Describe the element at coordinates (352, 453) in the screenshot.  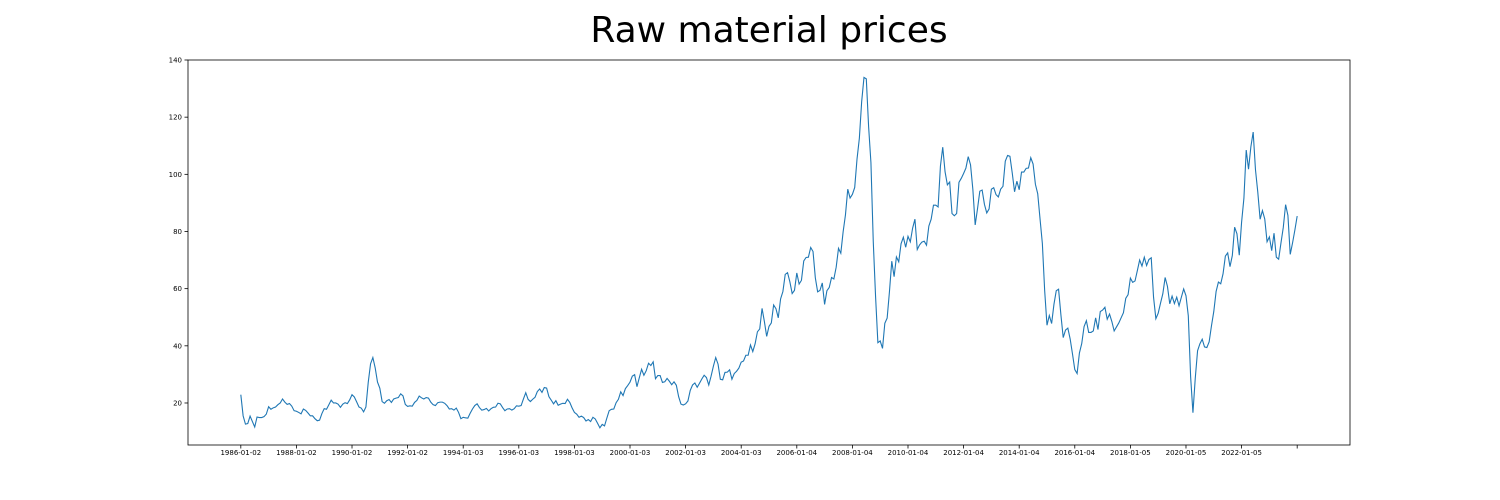
I see `x-tick-label: 1990-01-02` at that location.